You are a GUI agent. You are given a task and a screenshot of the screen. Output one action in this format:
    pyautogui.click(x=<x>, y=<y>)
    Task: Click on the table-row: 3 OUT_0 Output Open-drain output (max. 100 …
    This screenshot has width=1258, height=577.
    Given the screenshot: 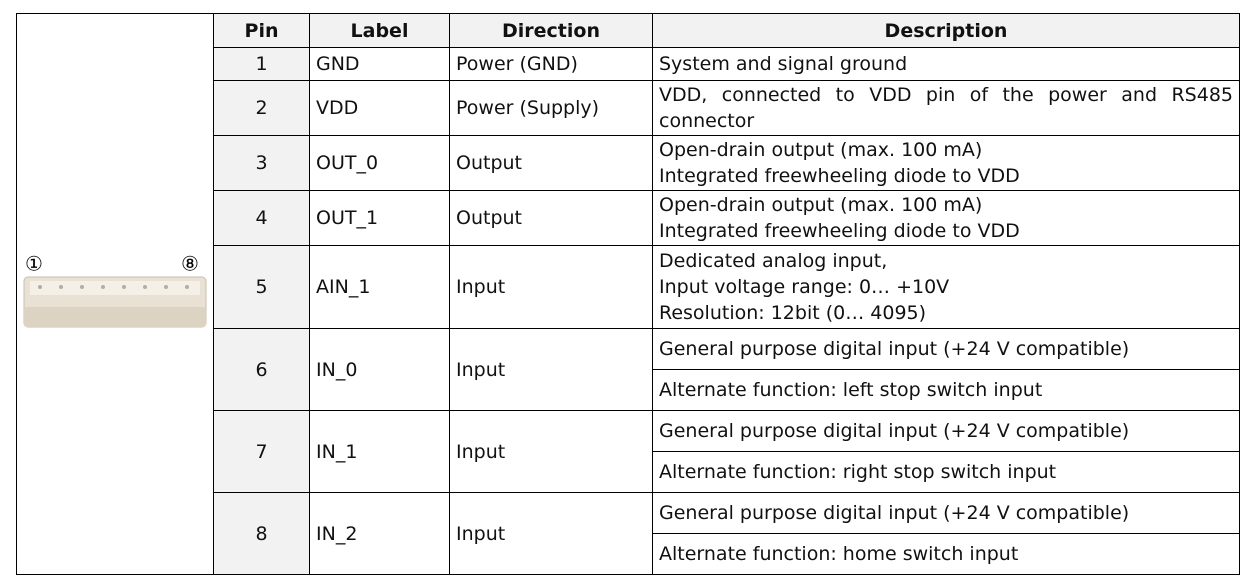 What is the action you would take?
    pyautogui.click(x=628, y=163)
    